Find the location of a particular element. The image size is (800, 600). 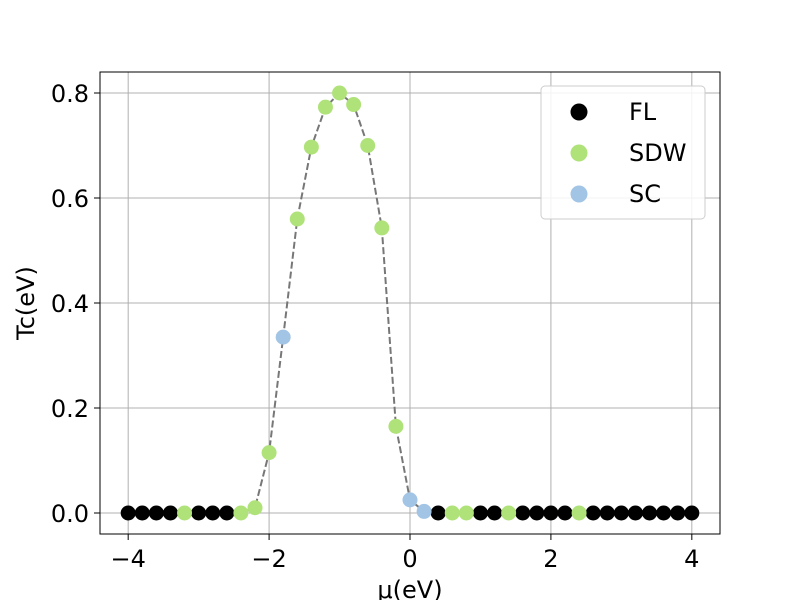

legend-marker-fl is located at coordinates (579, 112).